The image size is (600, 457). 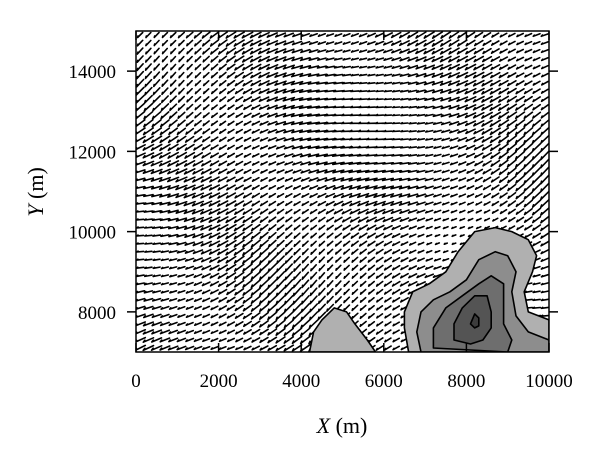 What do you see at coordinates (93, 233) in the screenshot?
I see `y-tick-label: 10000` at bounding box center [93, 233].